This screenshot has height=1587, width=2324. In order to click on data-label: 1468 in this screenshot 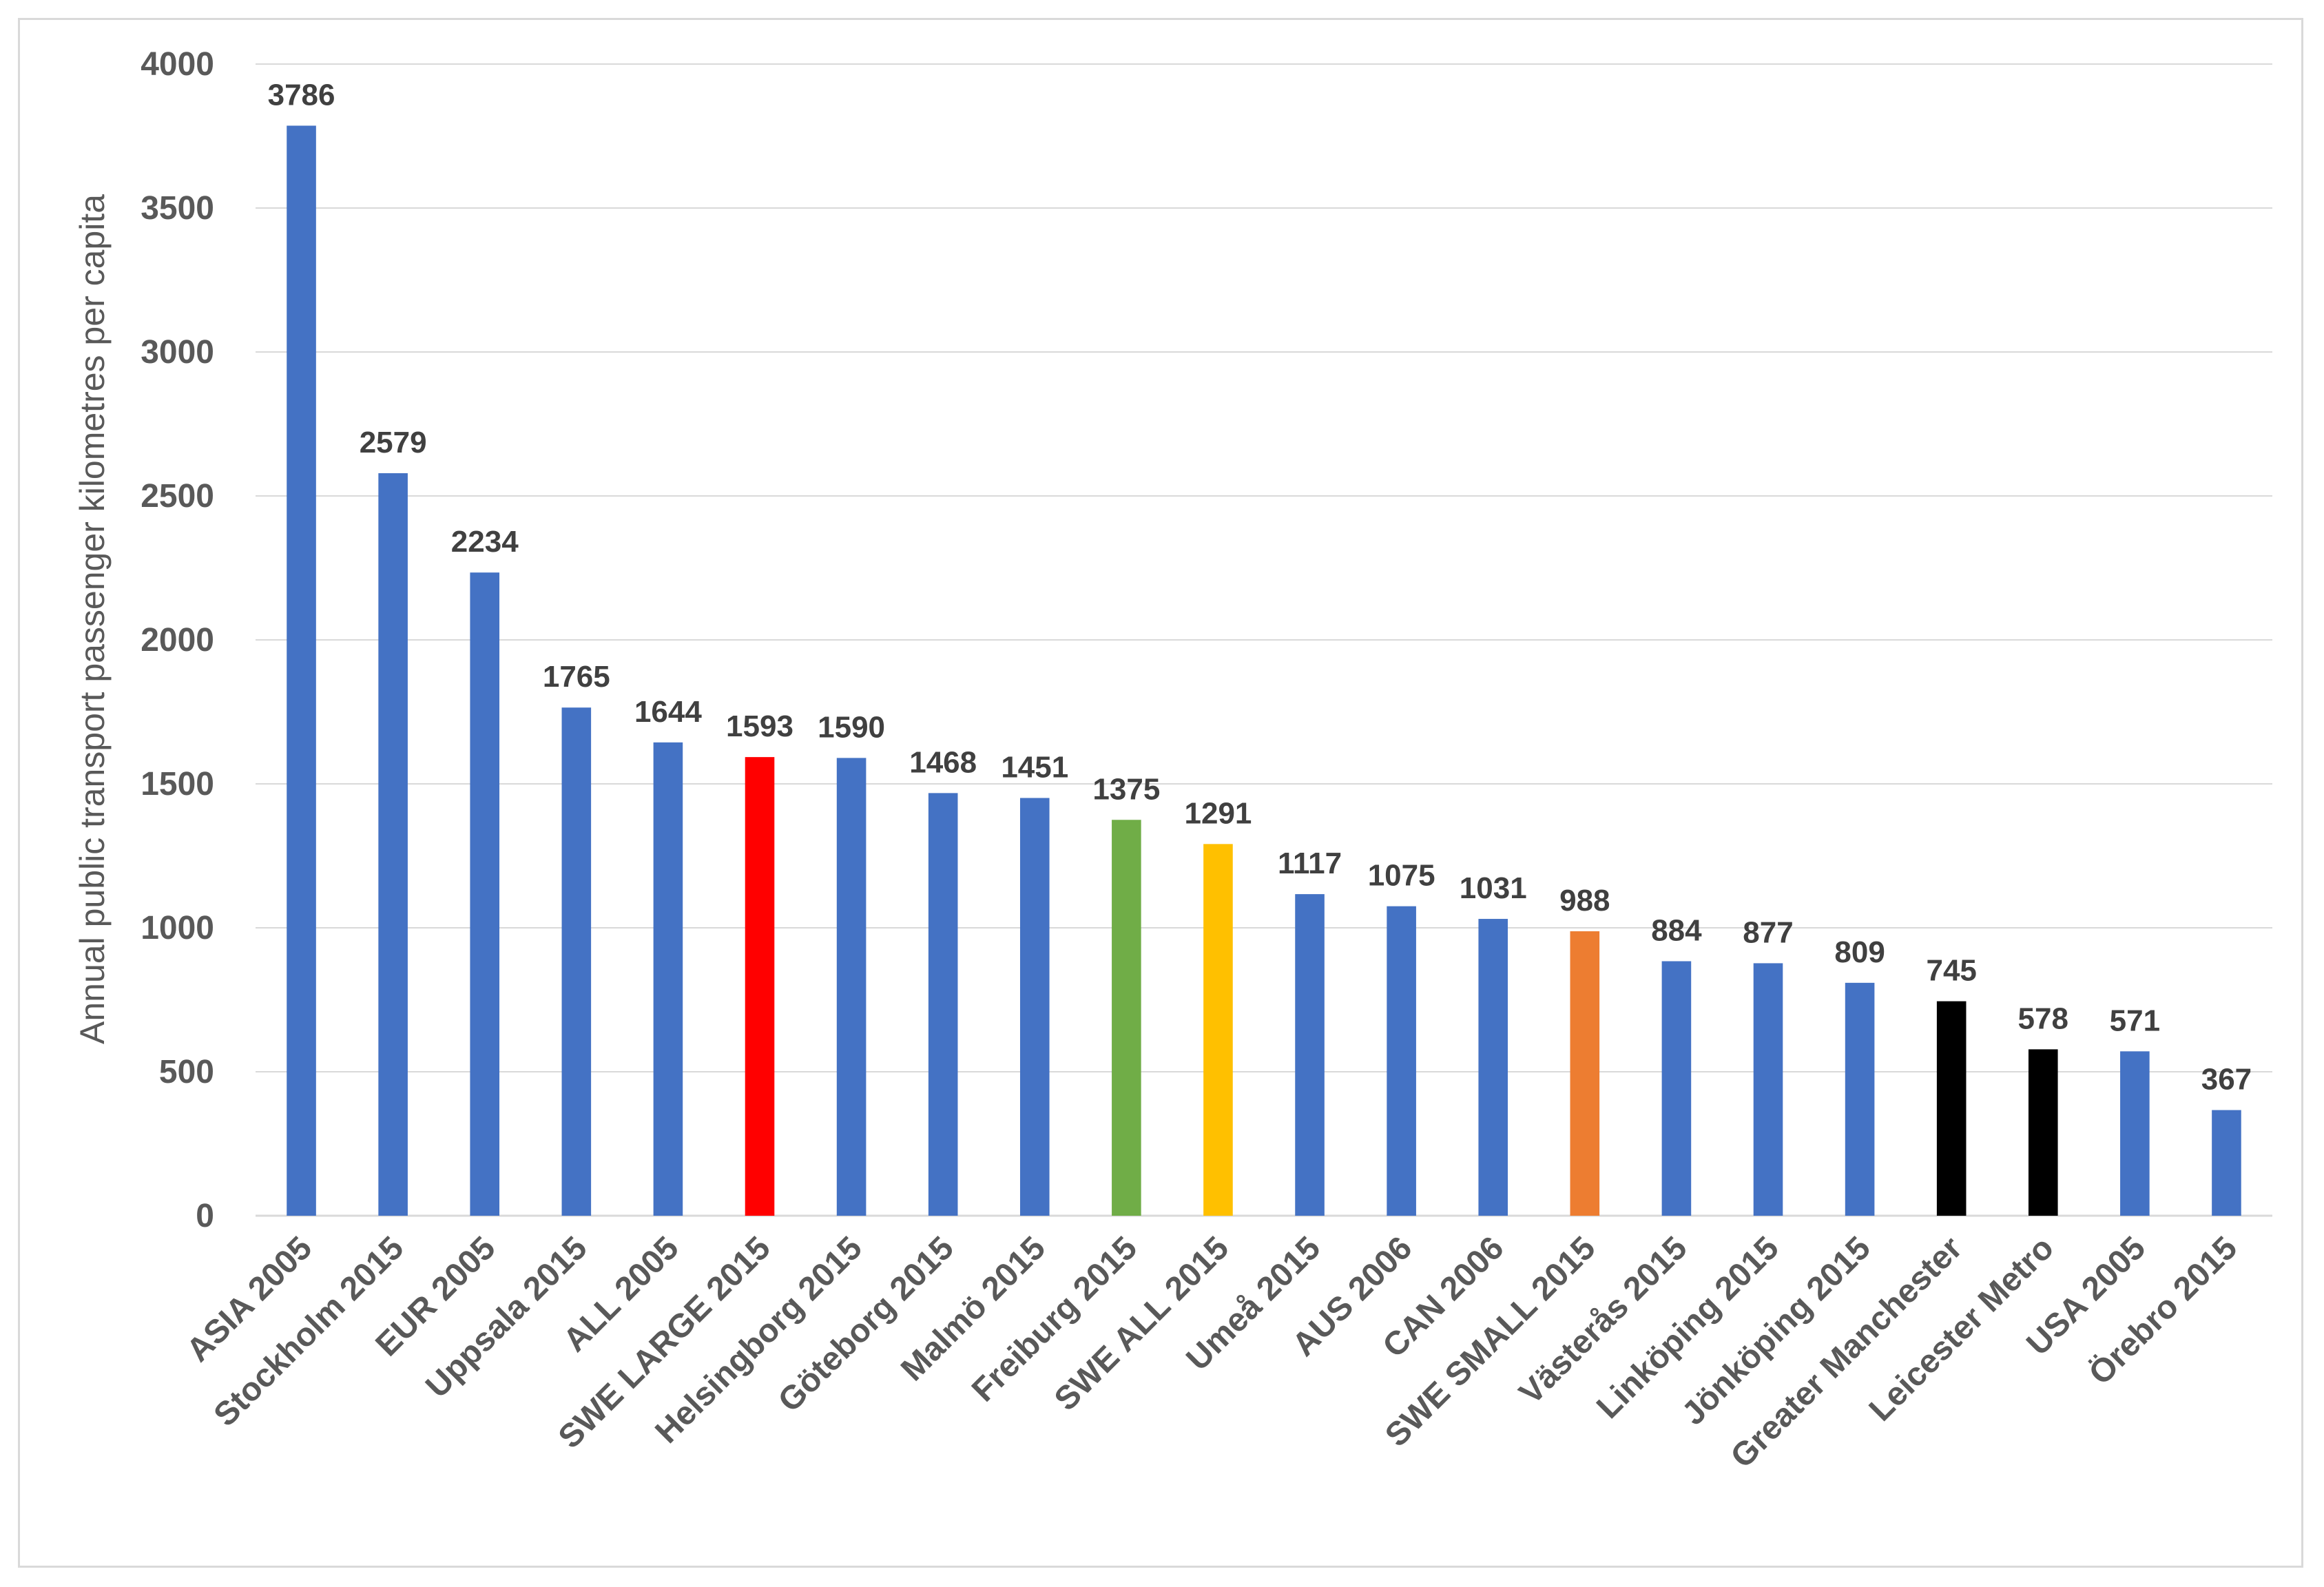, I will do `click(943, 762)`.